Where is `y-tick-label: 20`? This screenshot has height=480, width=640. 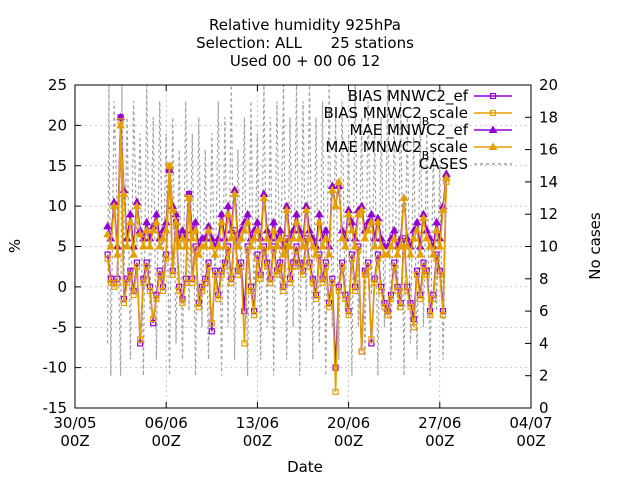
y-tick-label: 20 is located at coordinates (57, 125).